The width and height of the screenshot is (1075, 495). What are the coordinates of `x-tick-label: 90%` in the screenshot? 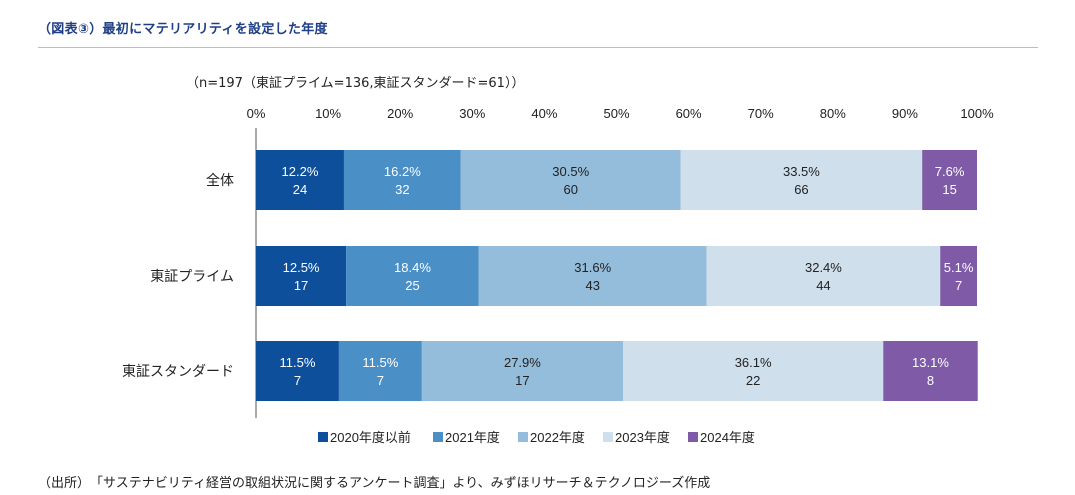 It's located at (905, 113).